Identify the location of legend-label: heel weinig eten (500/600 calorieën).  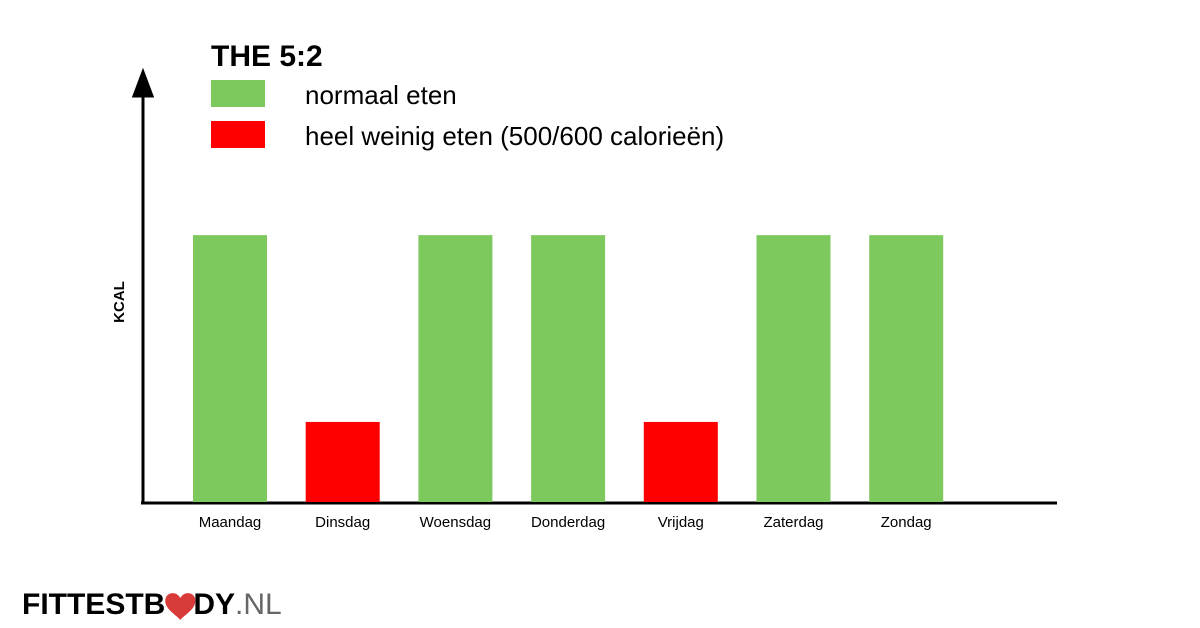
(514, 136).